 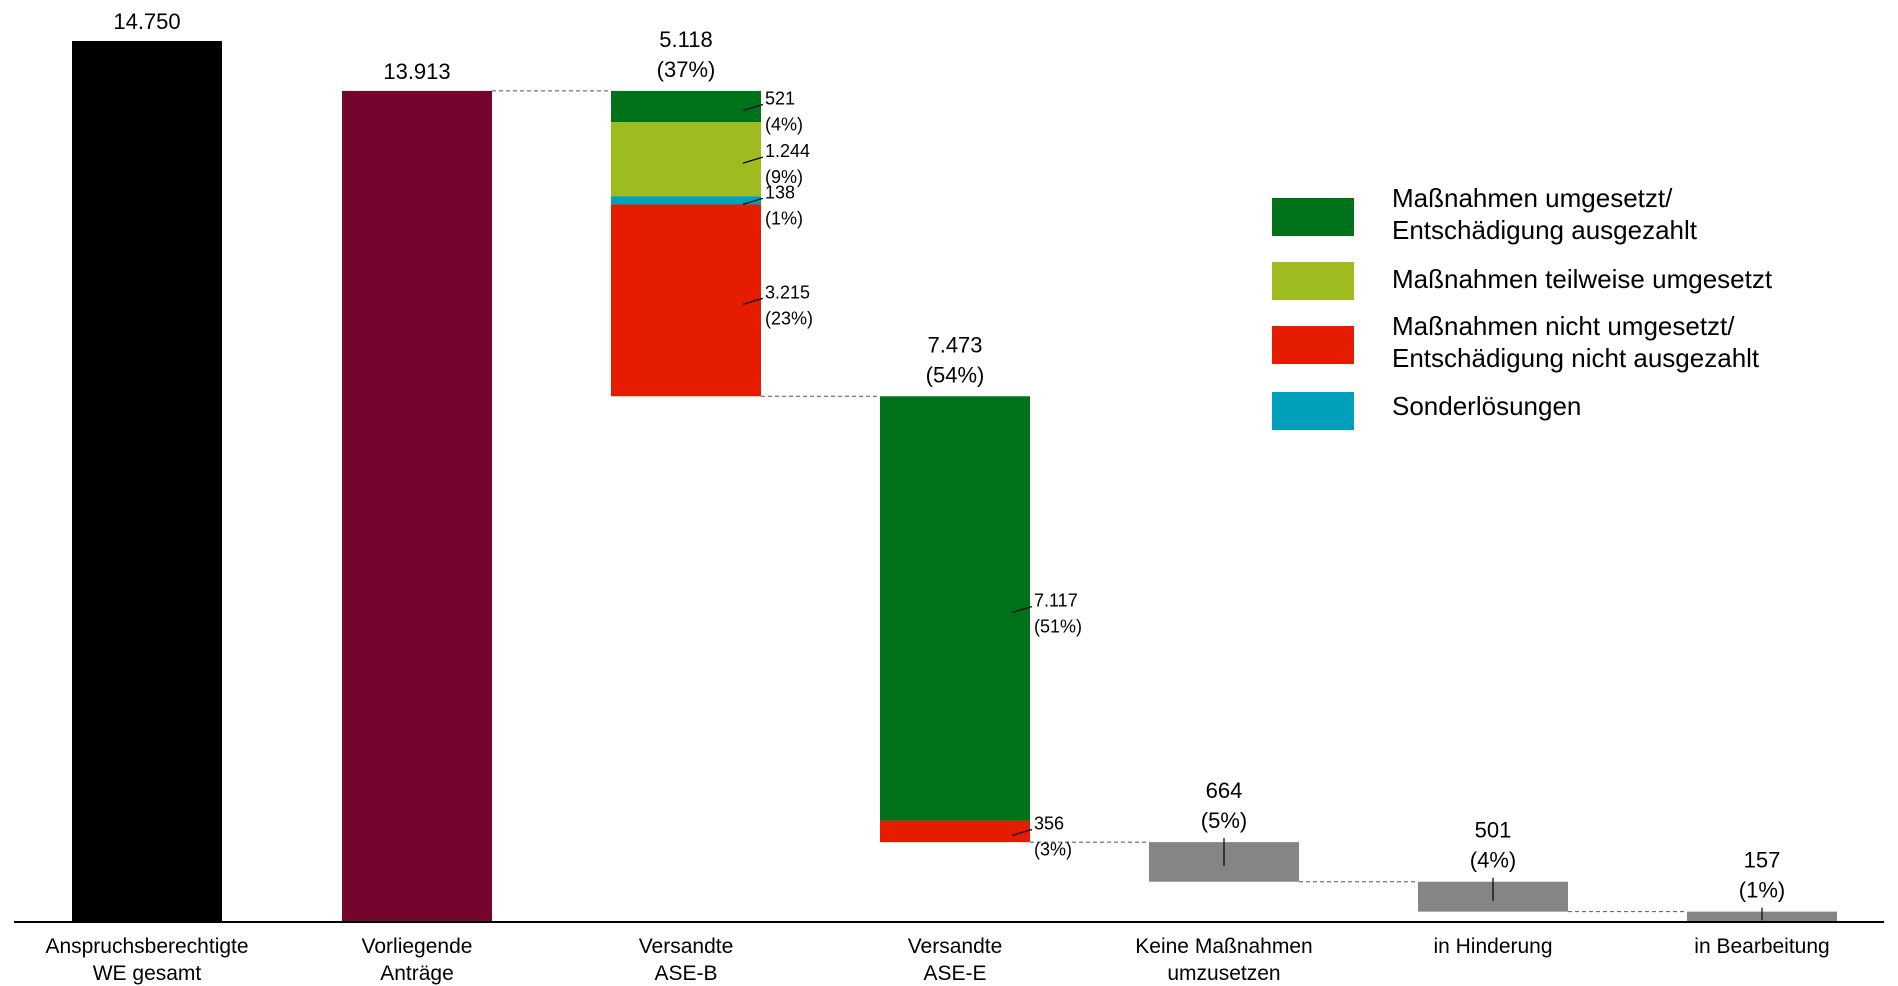 I want to click on bar-share-label-6: (1%), so click(x=1762, y=890).